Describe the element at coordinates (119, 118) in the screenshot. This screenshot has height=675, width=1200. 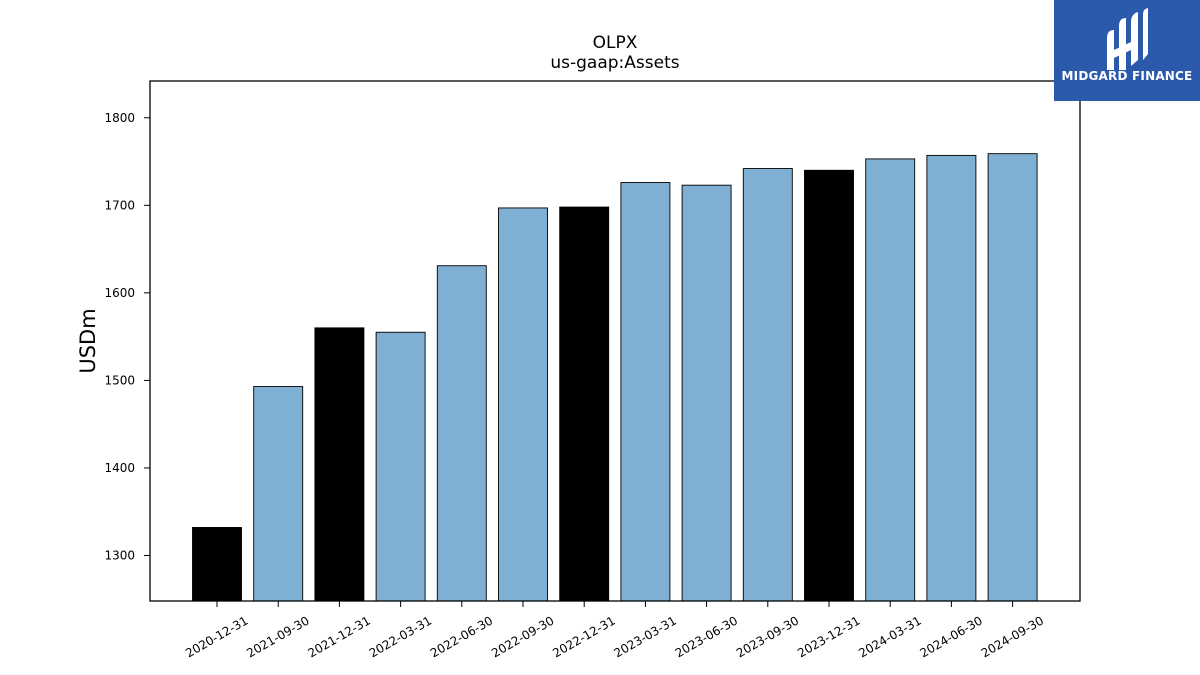
I see `y-tick-label: 1800` at that location.